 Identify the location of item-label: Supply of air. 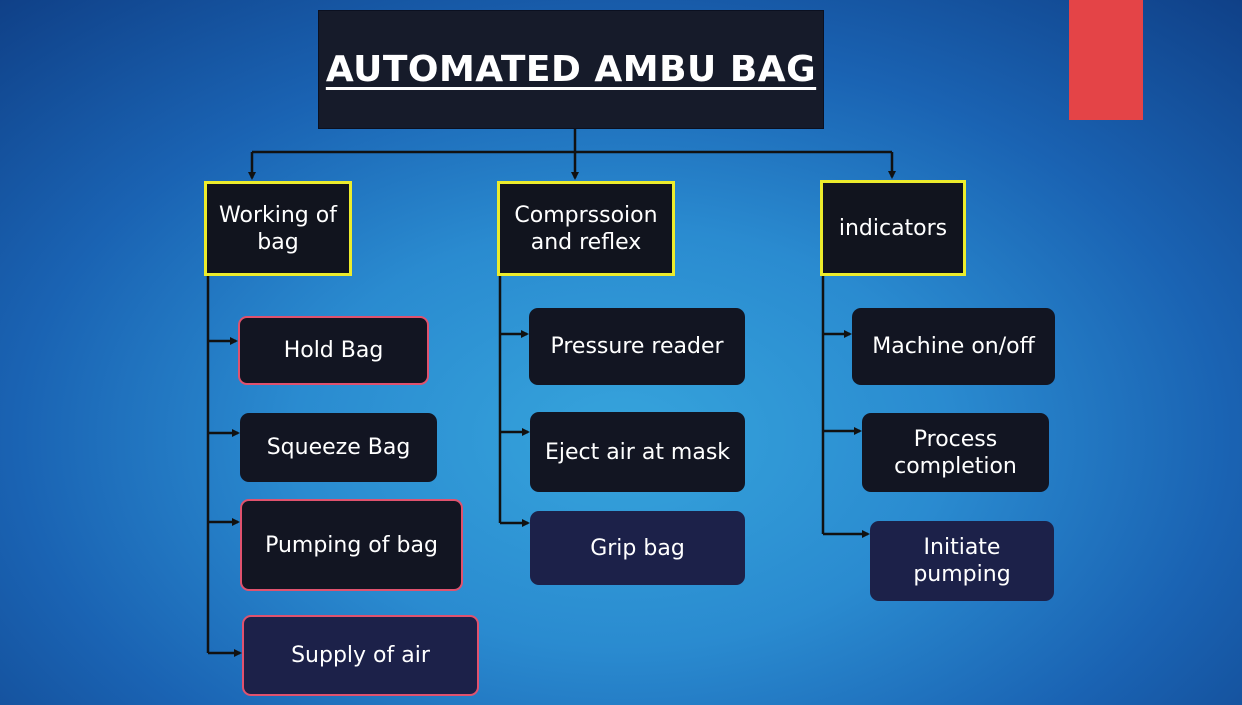
(360, 655).